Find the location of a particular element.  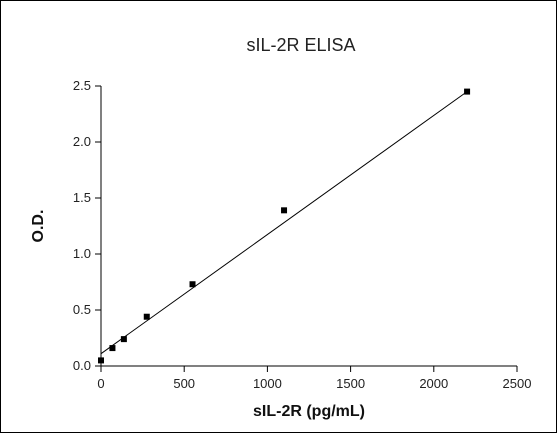

x-tick-label: 500 is located at coordinates (184, 383).